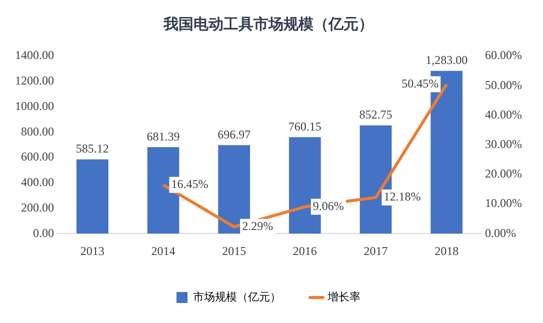 The image size is (543, 323). I want to click on y-tick-label: 800.00, so click(37, 131).